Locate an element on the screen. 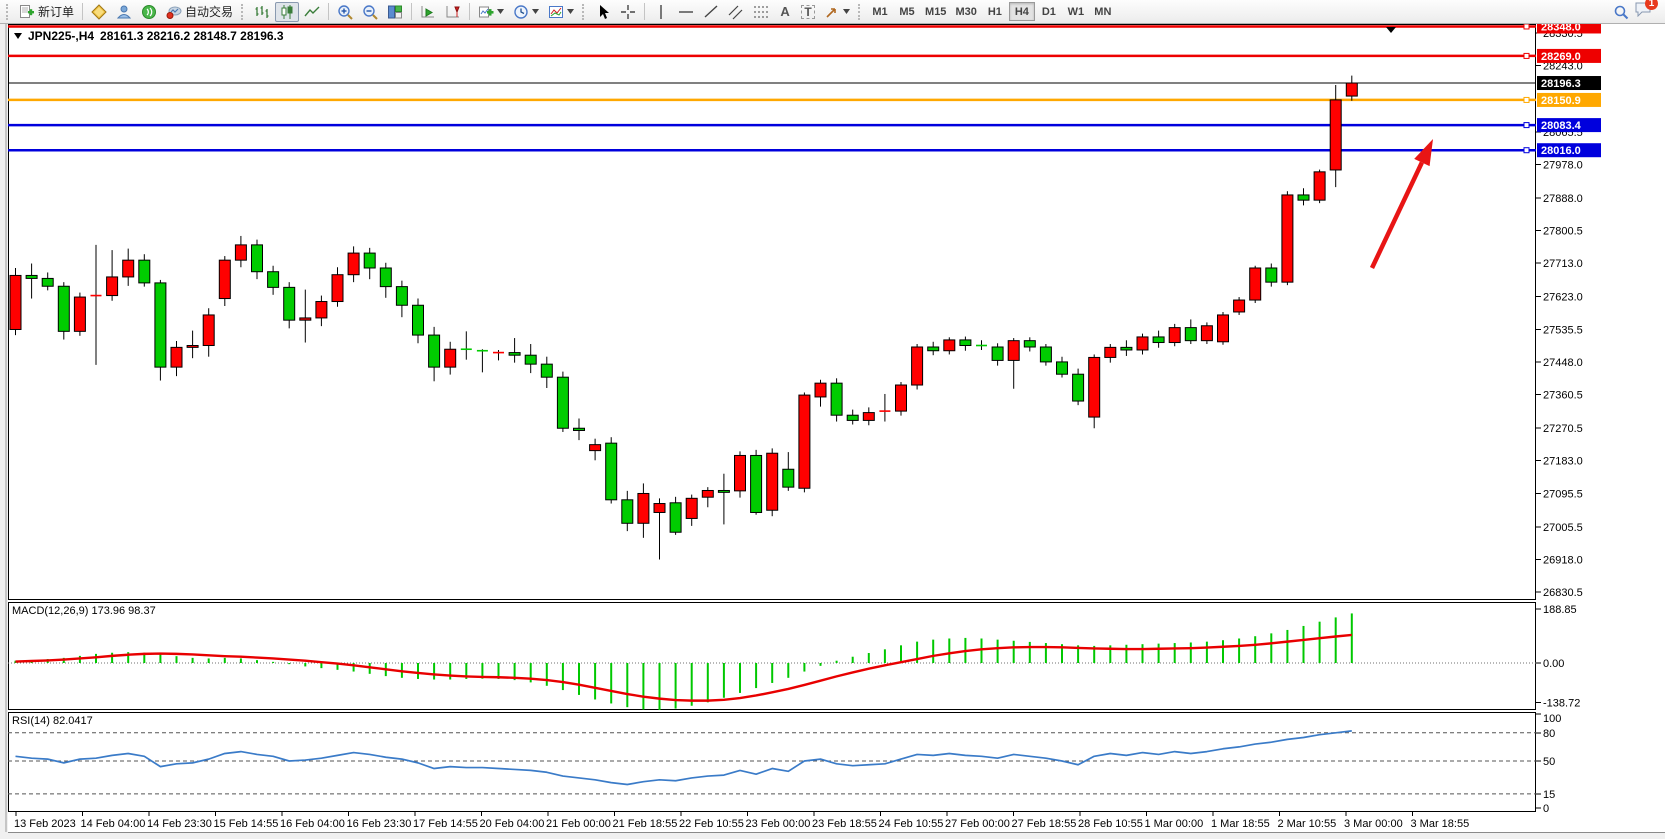 Image resolution: width=1665 pixels, height=839 pixels. svg-text: 28083.4 is located at coordinates (1561, 126).